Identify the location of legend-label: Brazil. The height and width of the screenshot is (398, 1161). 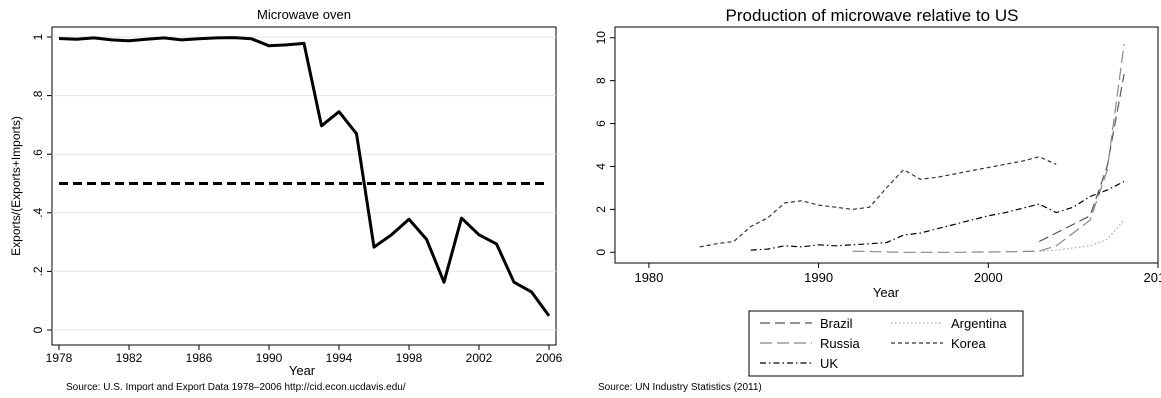
(836, 323).